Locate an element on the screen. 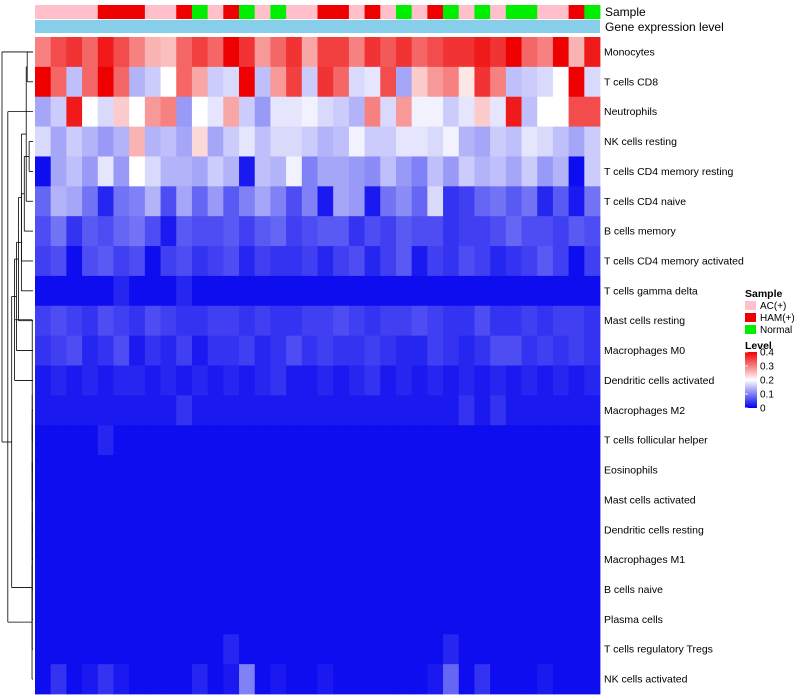 The height and width of the screenshot is (700, 800). row-label: NK cells activated is located at coordinates (646, 680).